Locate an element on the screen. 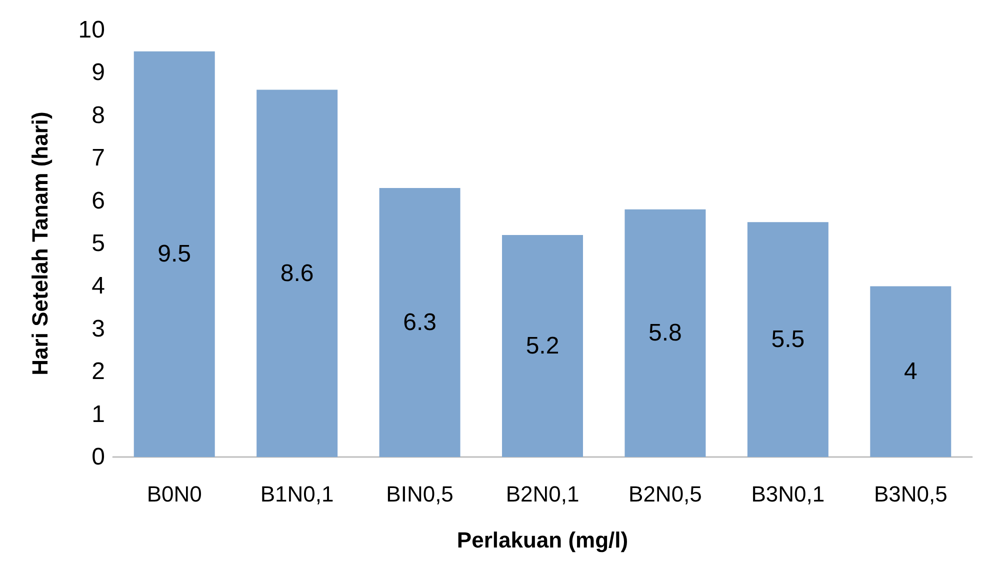  y-tick-label: 1 is located at coordinates (98, 414).